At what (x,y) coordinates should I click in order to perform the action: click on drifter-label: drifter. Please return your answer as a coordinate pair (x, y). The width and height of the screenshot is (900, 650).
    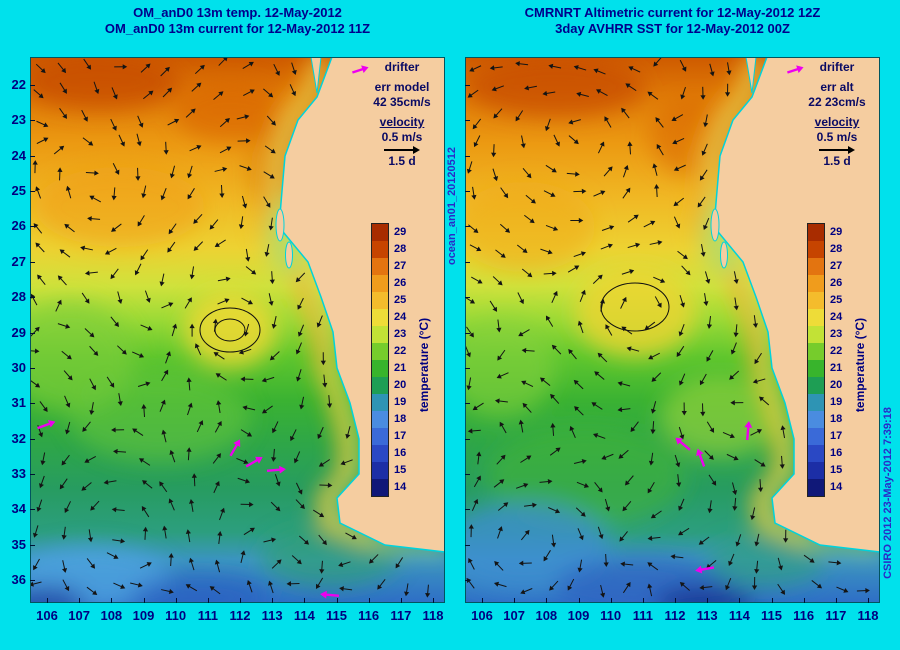
    Looking at the image, I should click on (402, 67).